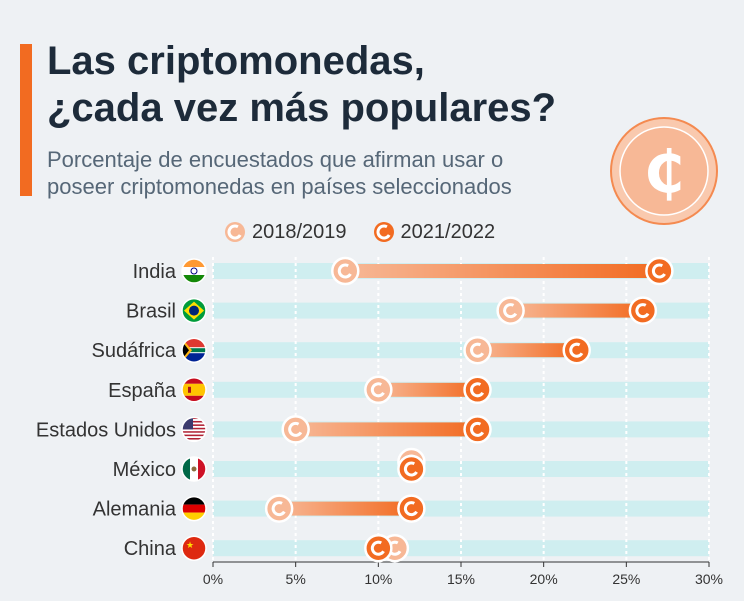 This screenshot has width=744, height=601. I want to click on china-flag-icon: ★, so click(194, 548).